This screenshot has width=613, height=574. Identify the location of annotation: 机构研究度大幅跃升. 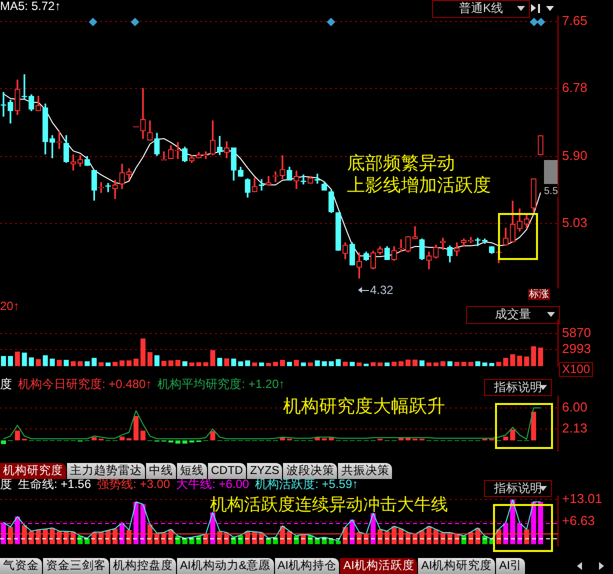
(364, 406).